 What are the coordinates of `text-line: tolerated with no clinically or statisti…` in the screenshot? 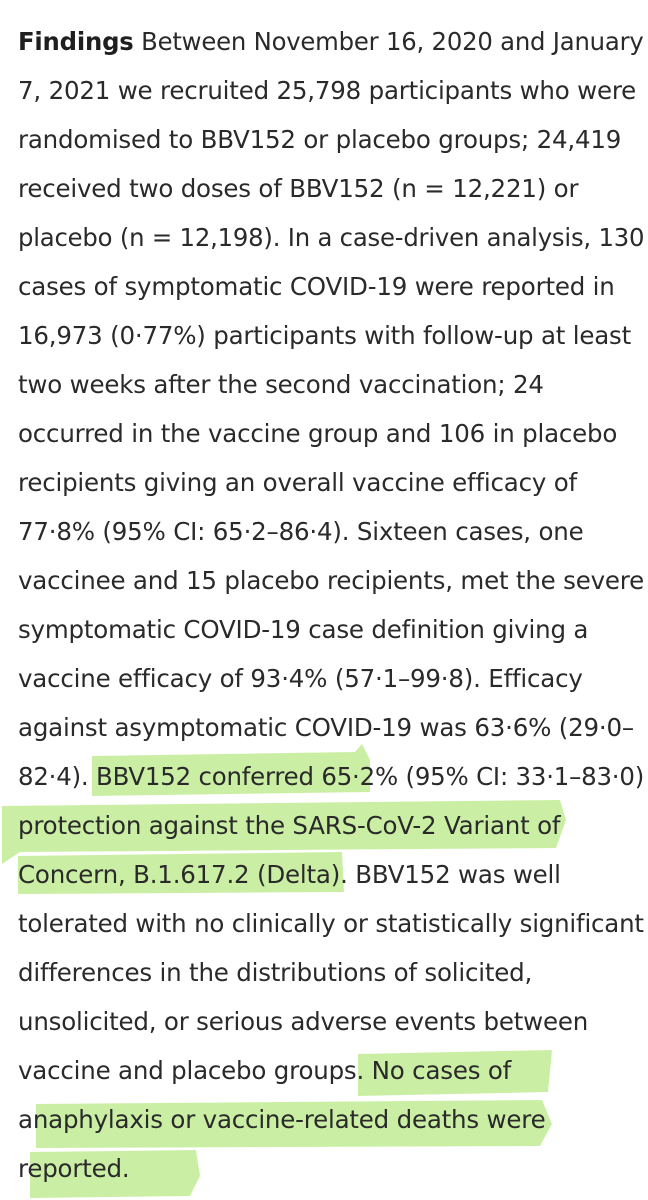 It's located at (331, 923).